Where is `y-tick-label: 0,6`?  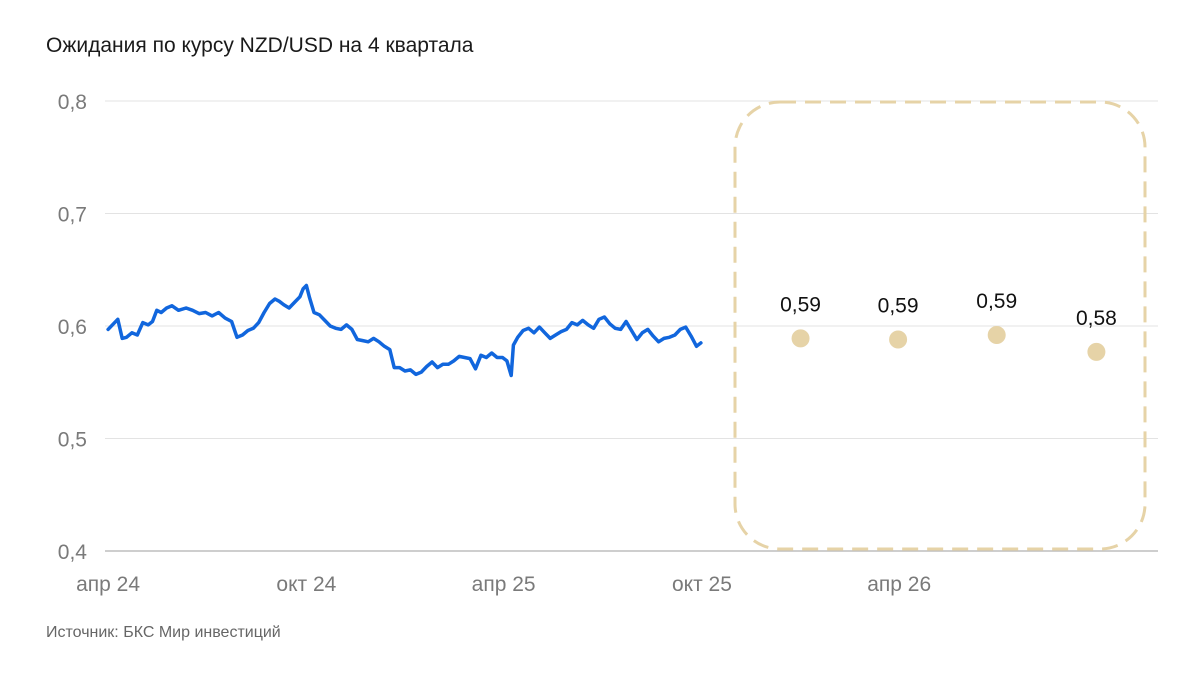 y-tick-label: 0,6 is located at coordinates (72, 327).